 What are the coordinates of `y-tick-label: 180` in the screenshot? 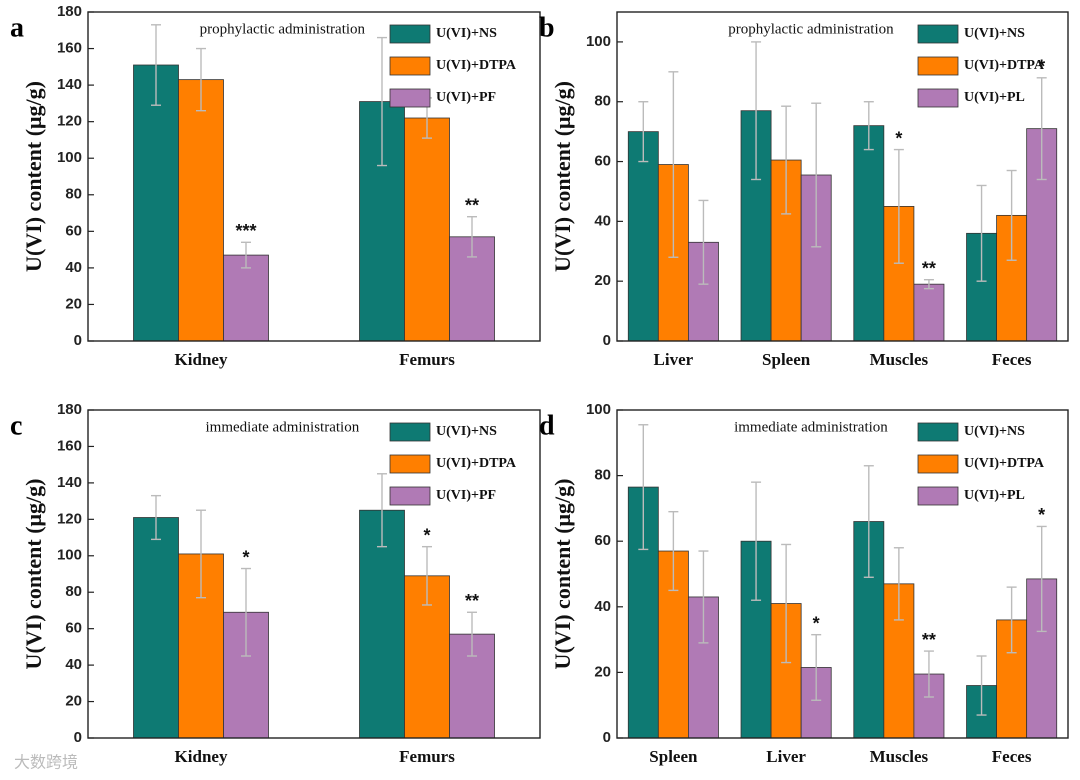 It's located at (69, 11).